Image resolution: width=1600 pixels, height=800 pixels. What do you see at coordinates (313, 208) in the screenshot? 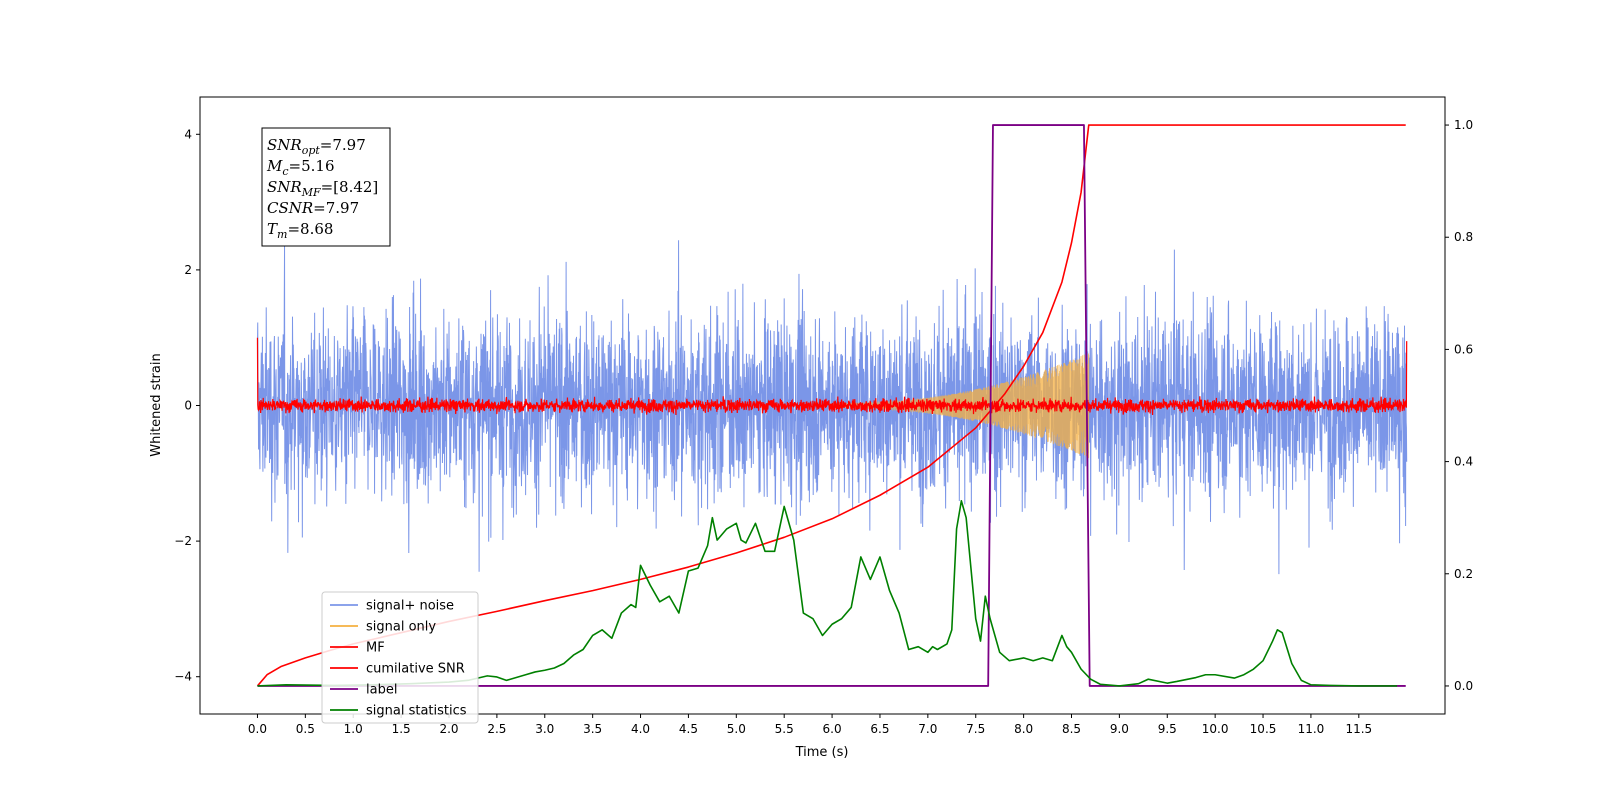
I see `annotation-line: CSNR=7.97` at bounding box center [313, 208].